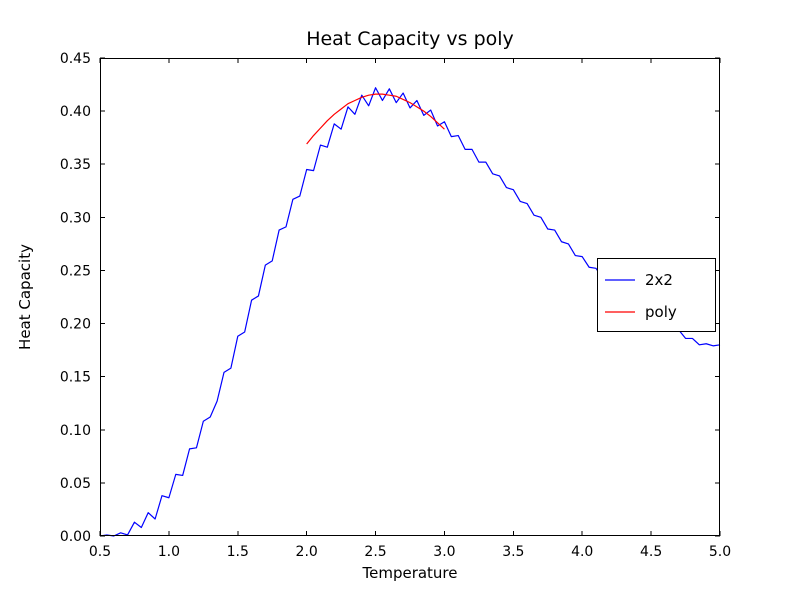  Describe the element at coordinates (75, 59) in the screenshot. I see `y-tick-label: 0.45` at that location.